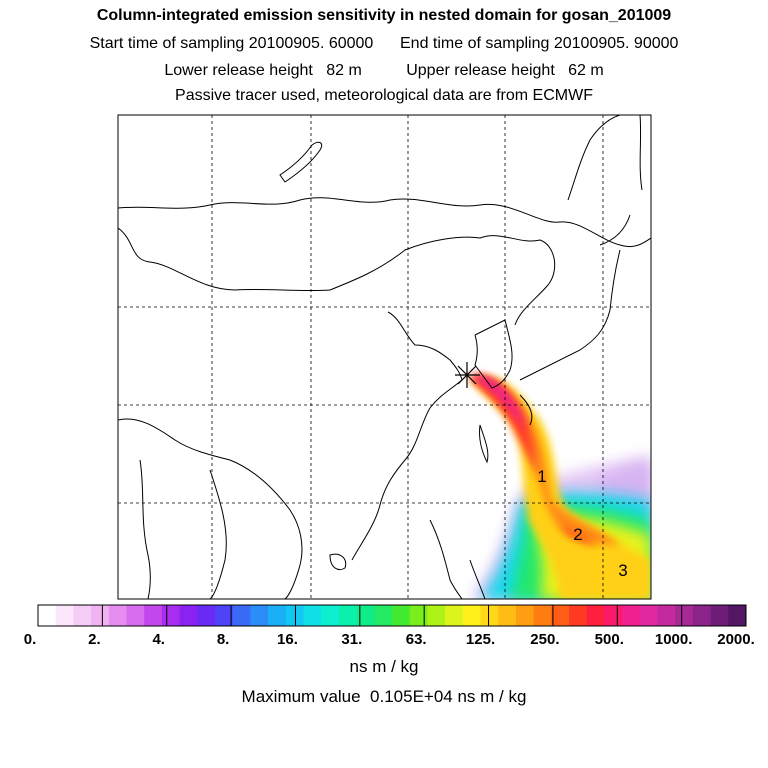 This screenshot has width=768, height=768. What do you see at coordinates (736, 639) in the screenshot?
I see `colorbar-tick-label: 2000.` at bounding box center [736, 639].